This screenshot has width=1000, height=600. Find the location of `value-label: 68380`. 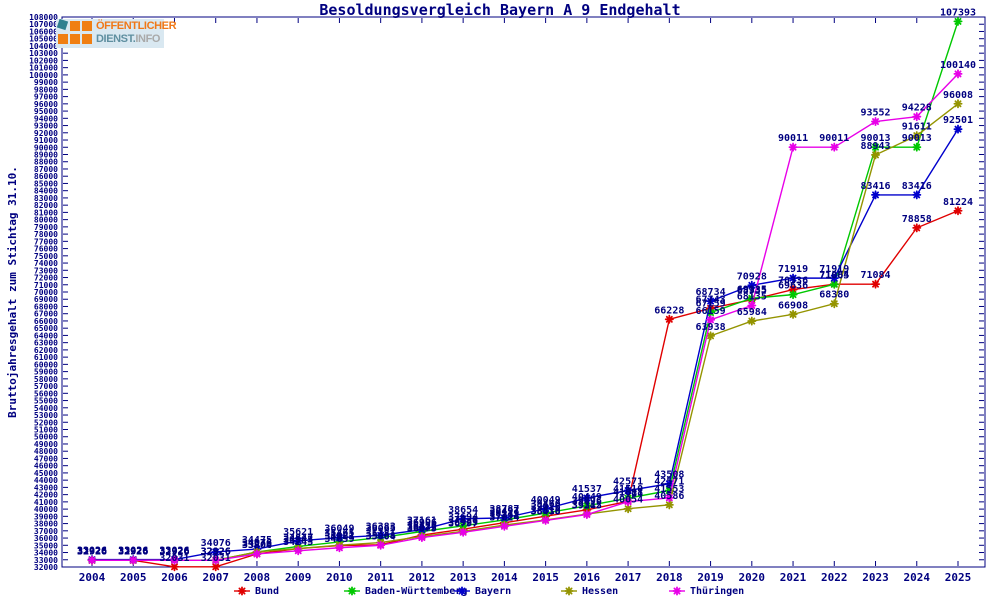

value-label: 68380 is located at coordinates (834, 295).